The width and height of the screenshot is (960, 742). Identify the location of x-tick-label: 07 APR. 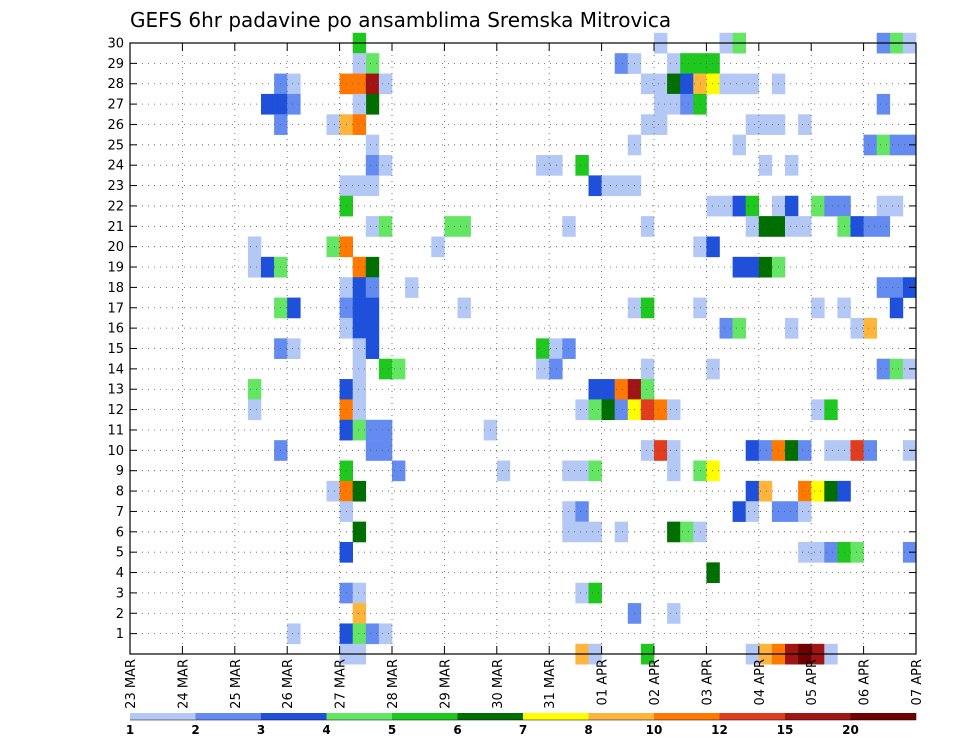
(917, 682).